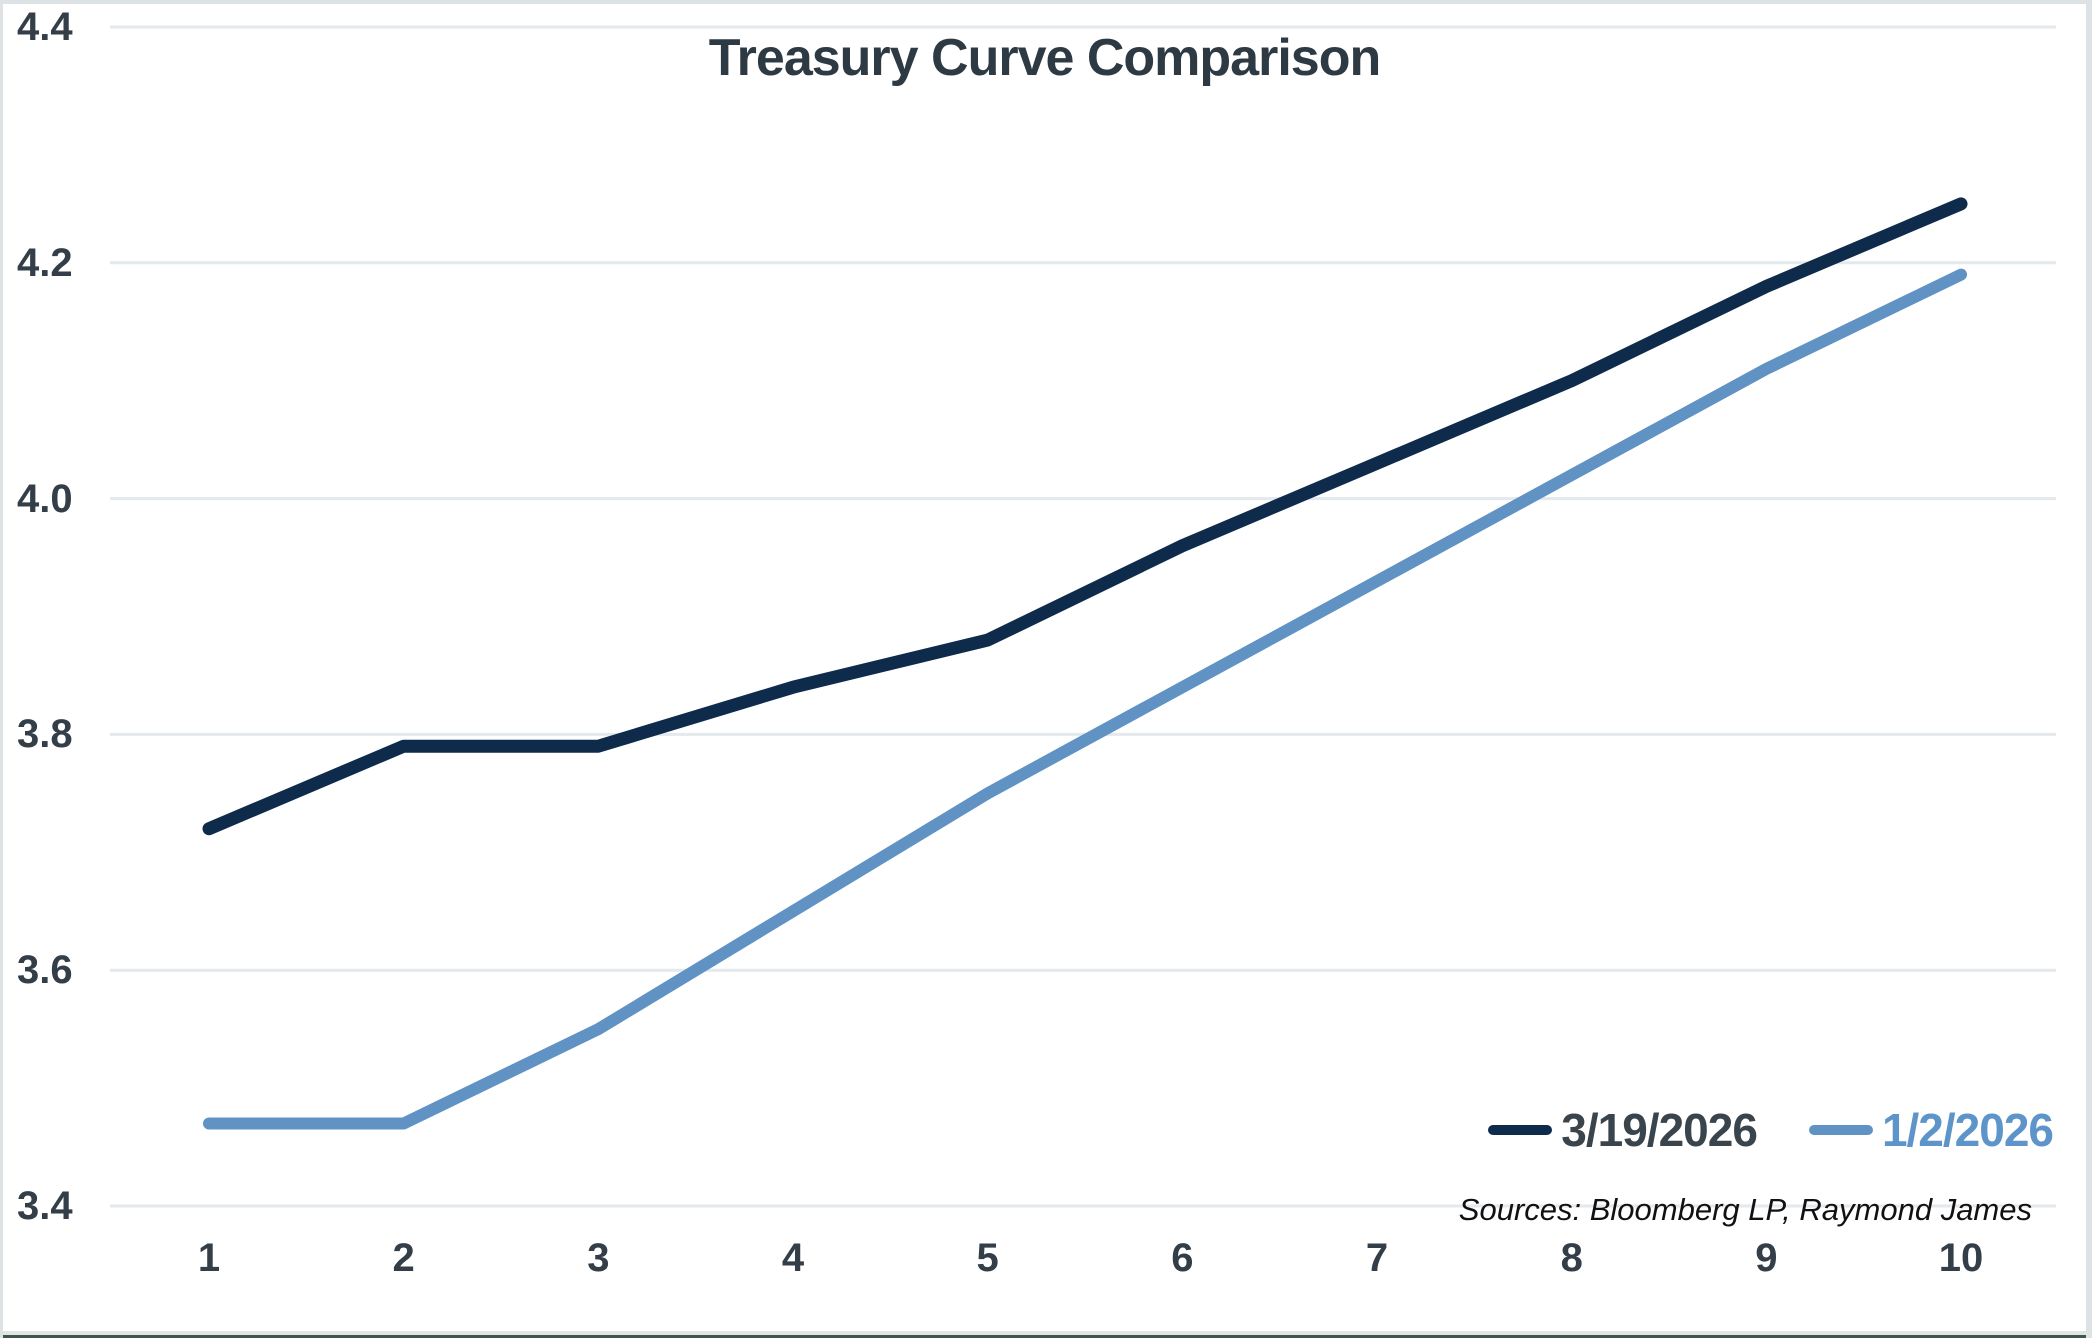 Image resolution: width=2092 pixels, height=1338 pixels. What do you see at coordinates (1967, 1130) in the screenshot?
I see `legend-label: 1/2/2026` at bounding box center [1967, 1130].